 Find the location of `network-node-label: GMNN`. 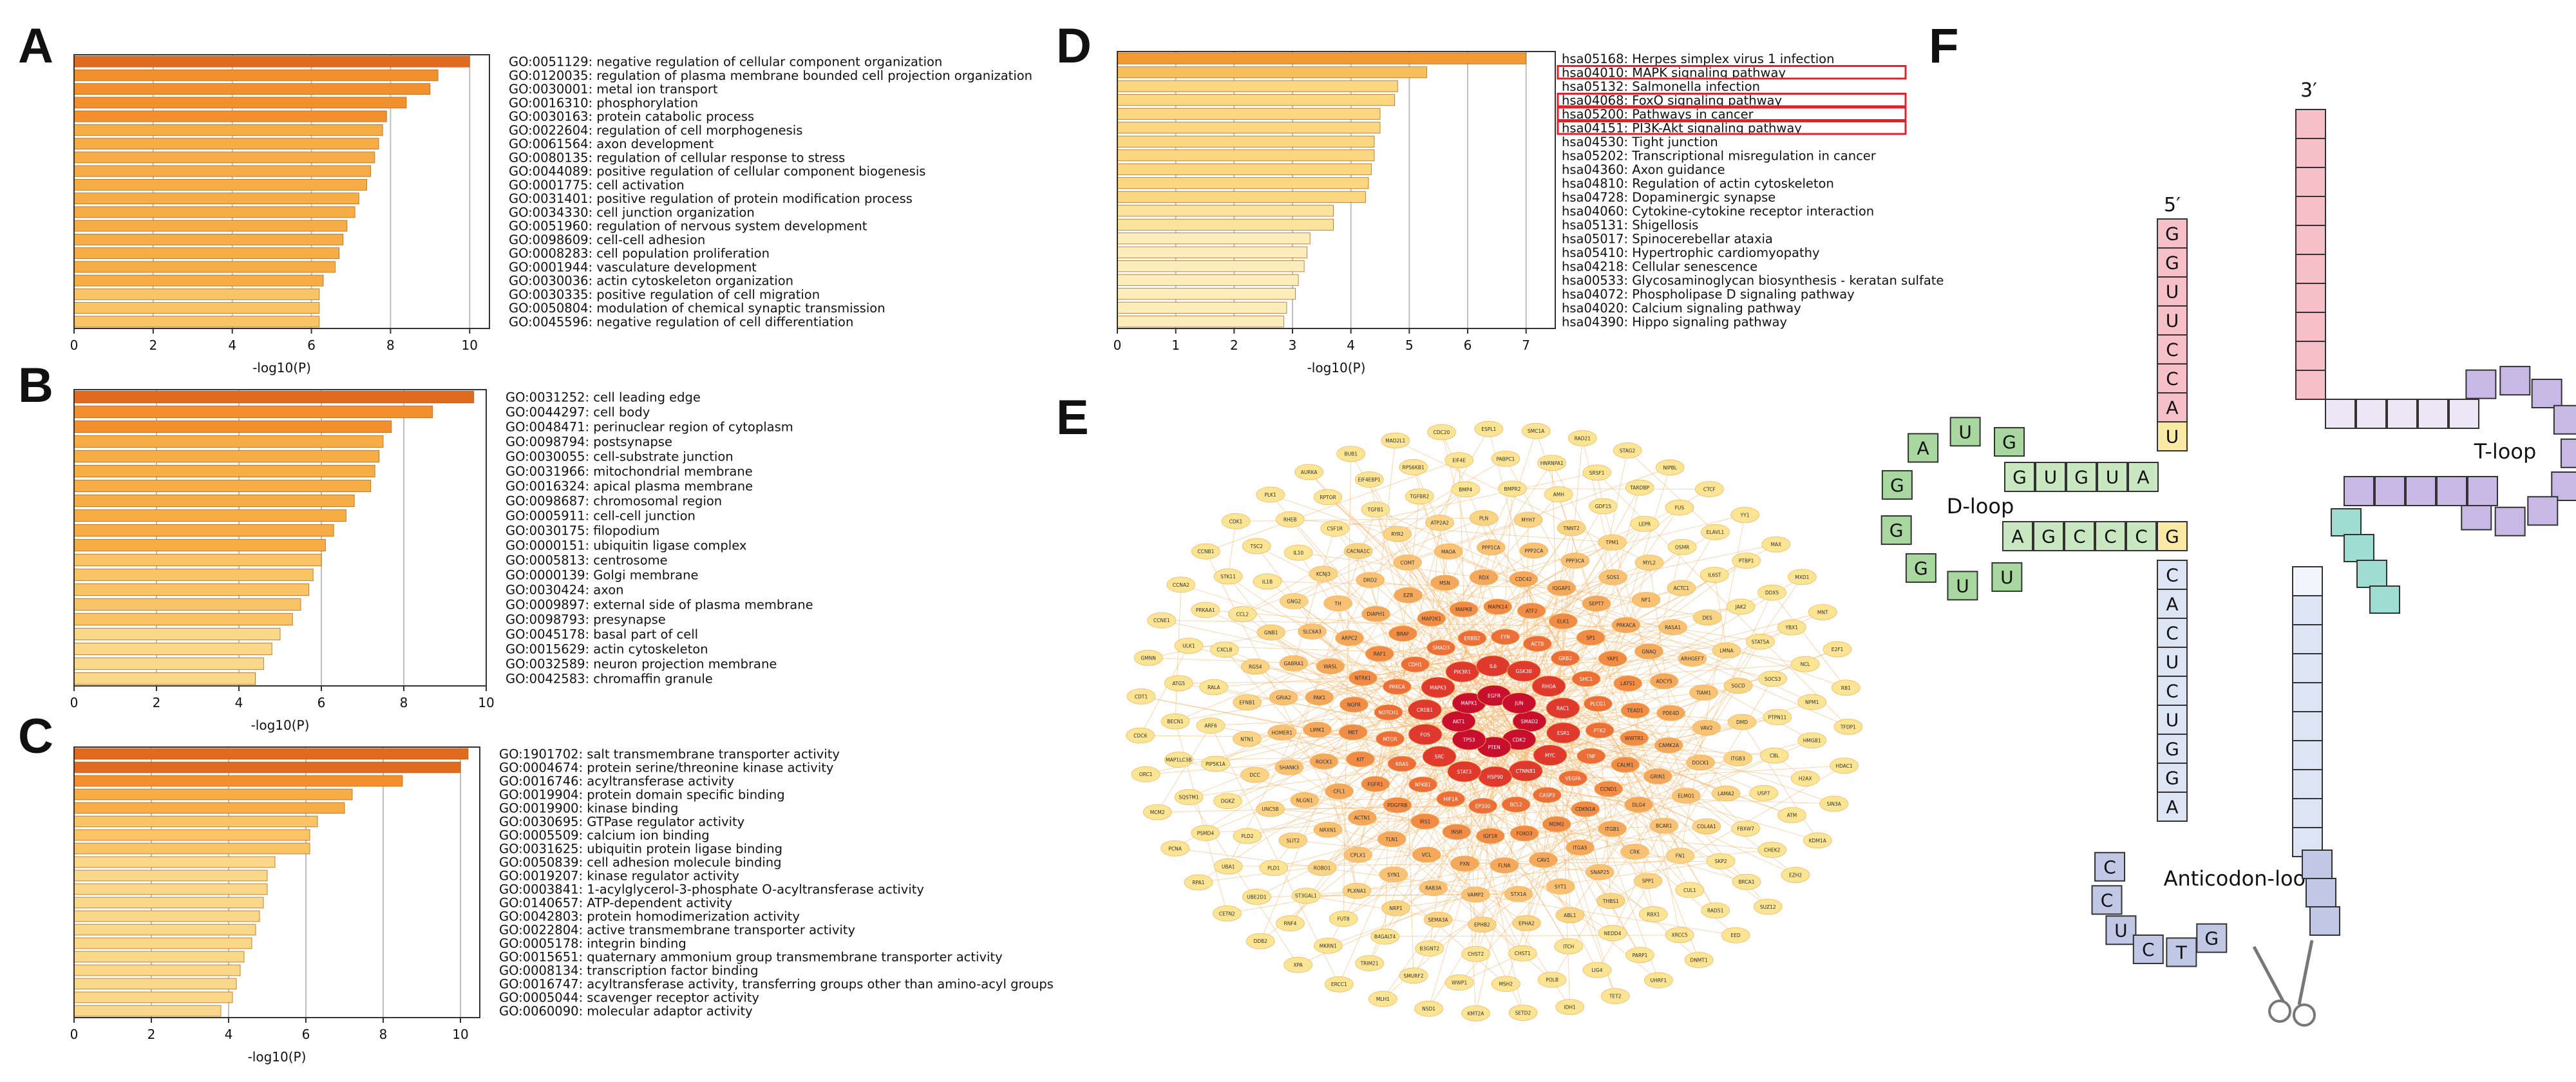

network-node-label: GMNN is located at coordinates (1148, 658).